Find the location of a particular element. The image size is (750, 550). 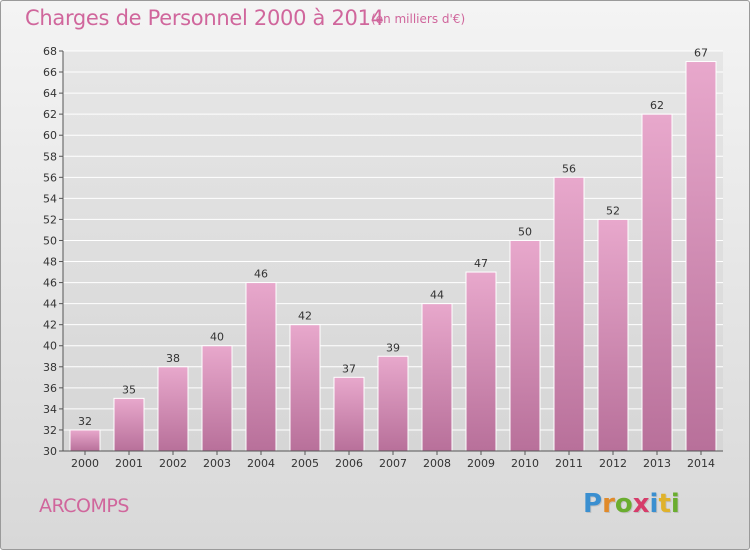

y-tick-label: 50 is located at coordinates (50, 240).